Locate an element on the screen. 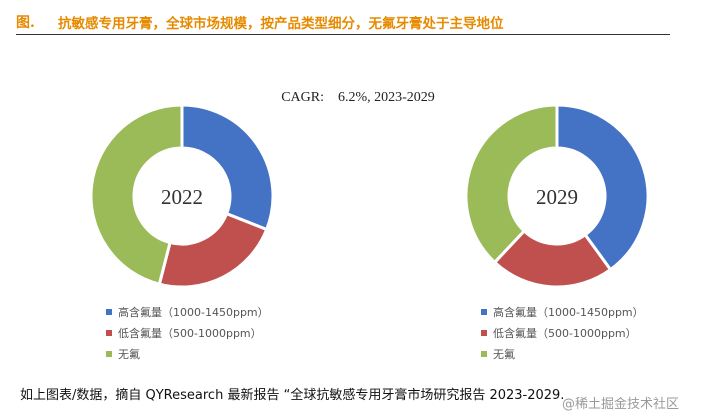 The width and height of the screenshot is (702, 415). watermark: @稀土掘金技术社区 is located at coordinates (621, 404).